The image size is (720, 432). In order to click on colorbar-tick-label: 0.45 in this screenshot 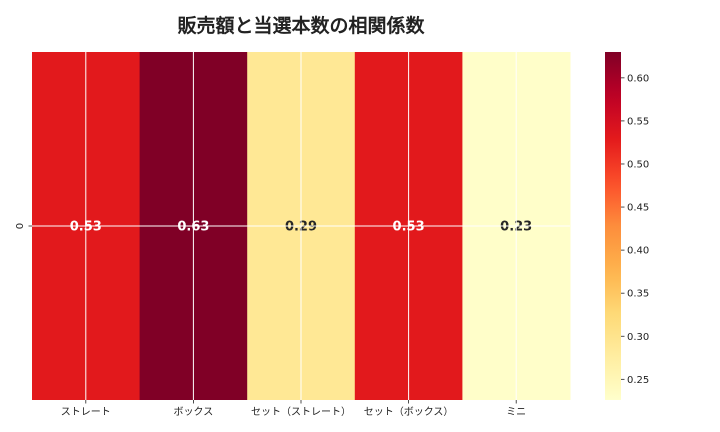, I will do `click(638, 208)`.